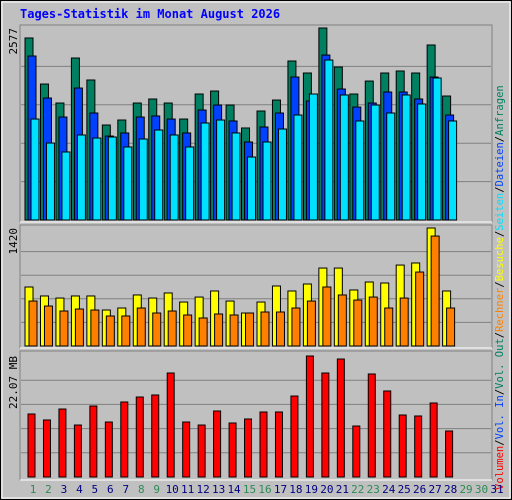 The height and width of the screenshot is (500, 512). Describe the element at coordinates (389, 489) in the screenshot. I see `x-tick-label: 24` at that location.